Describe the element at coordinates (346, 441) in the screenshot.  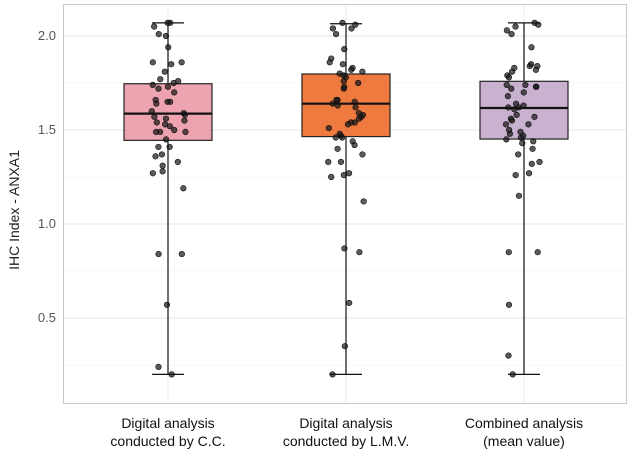
I see `x-category-label-line2: conducted by L.M.V.` at that location.